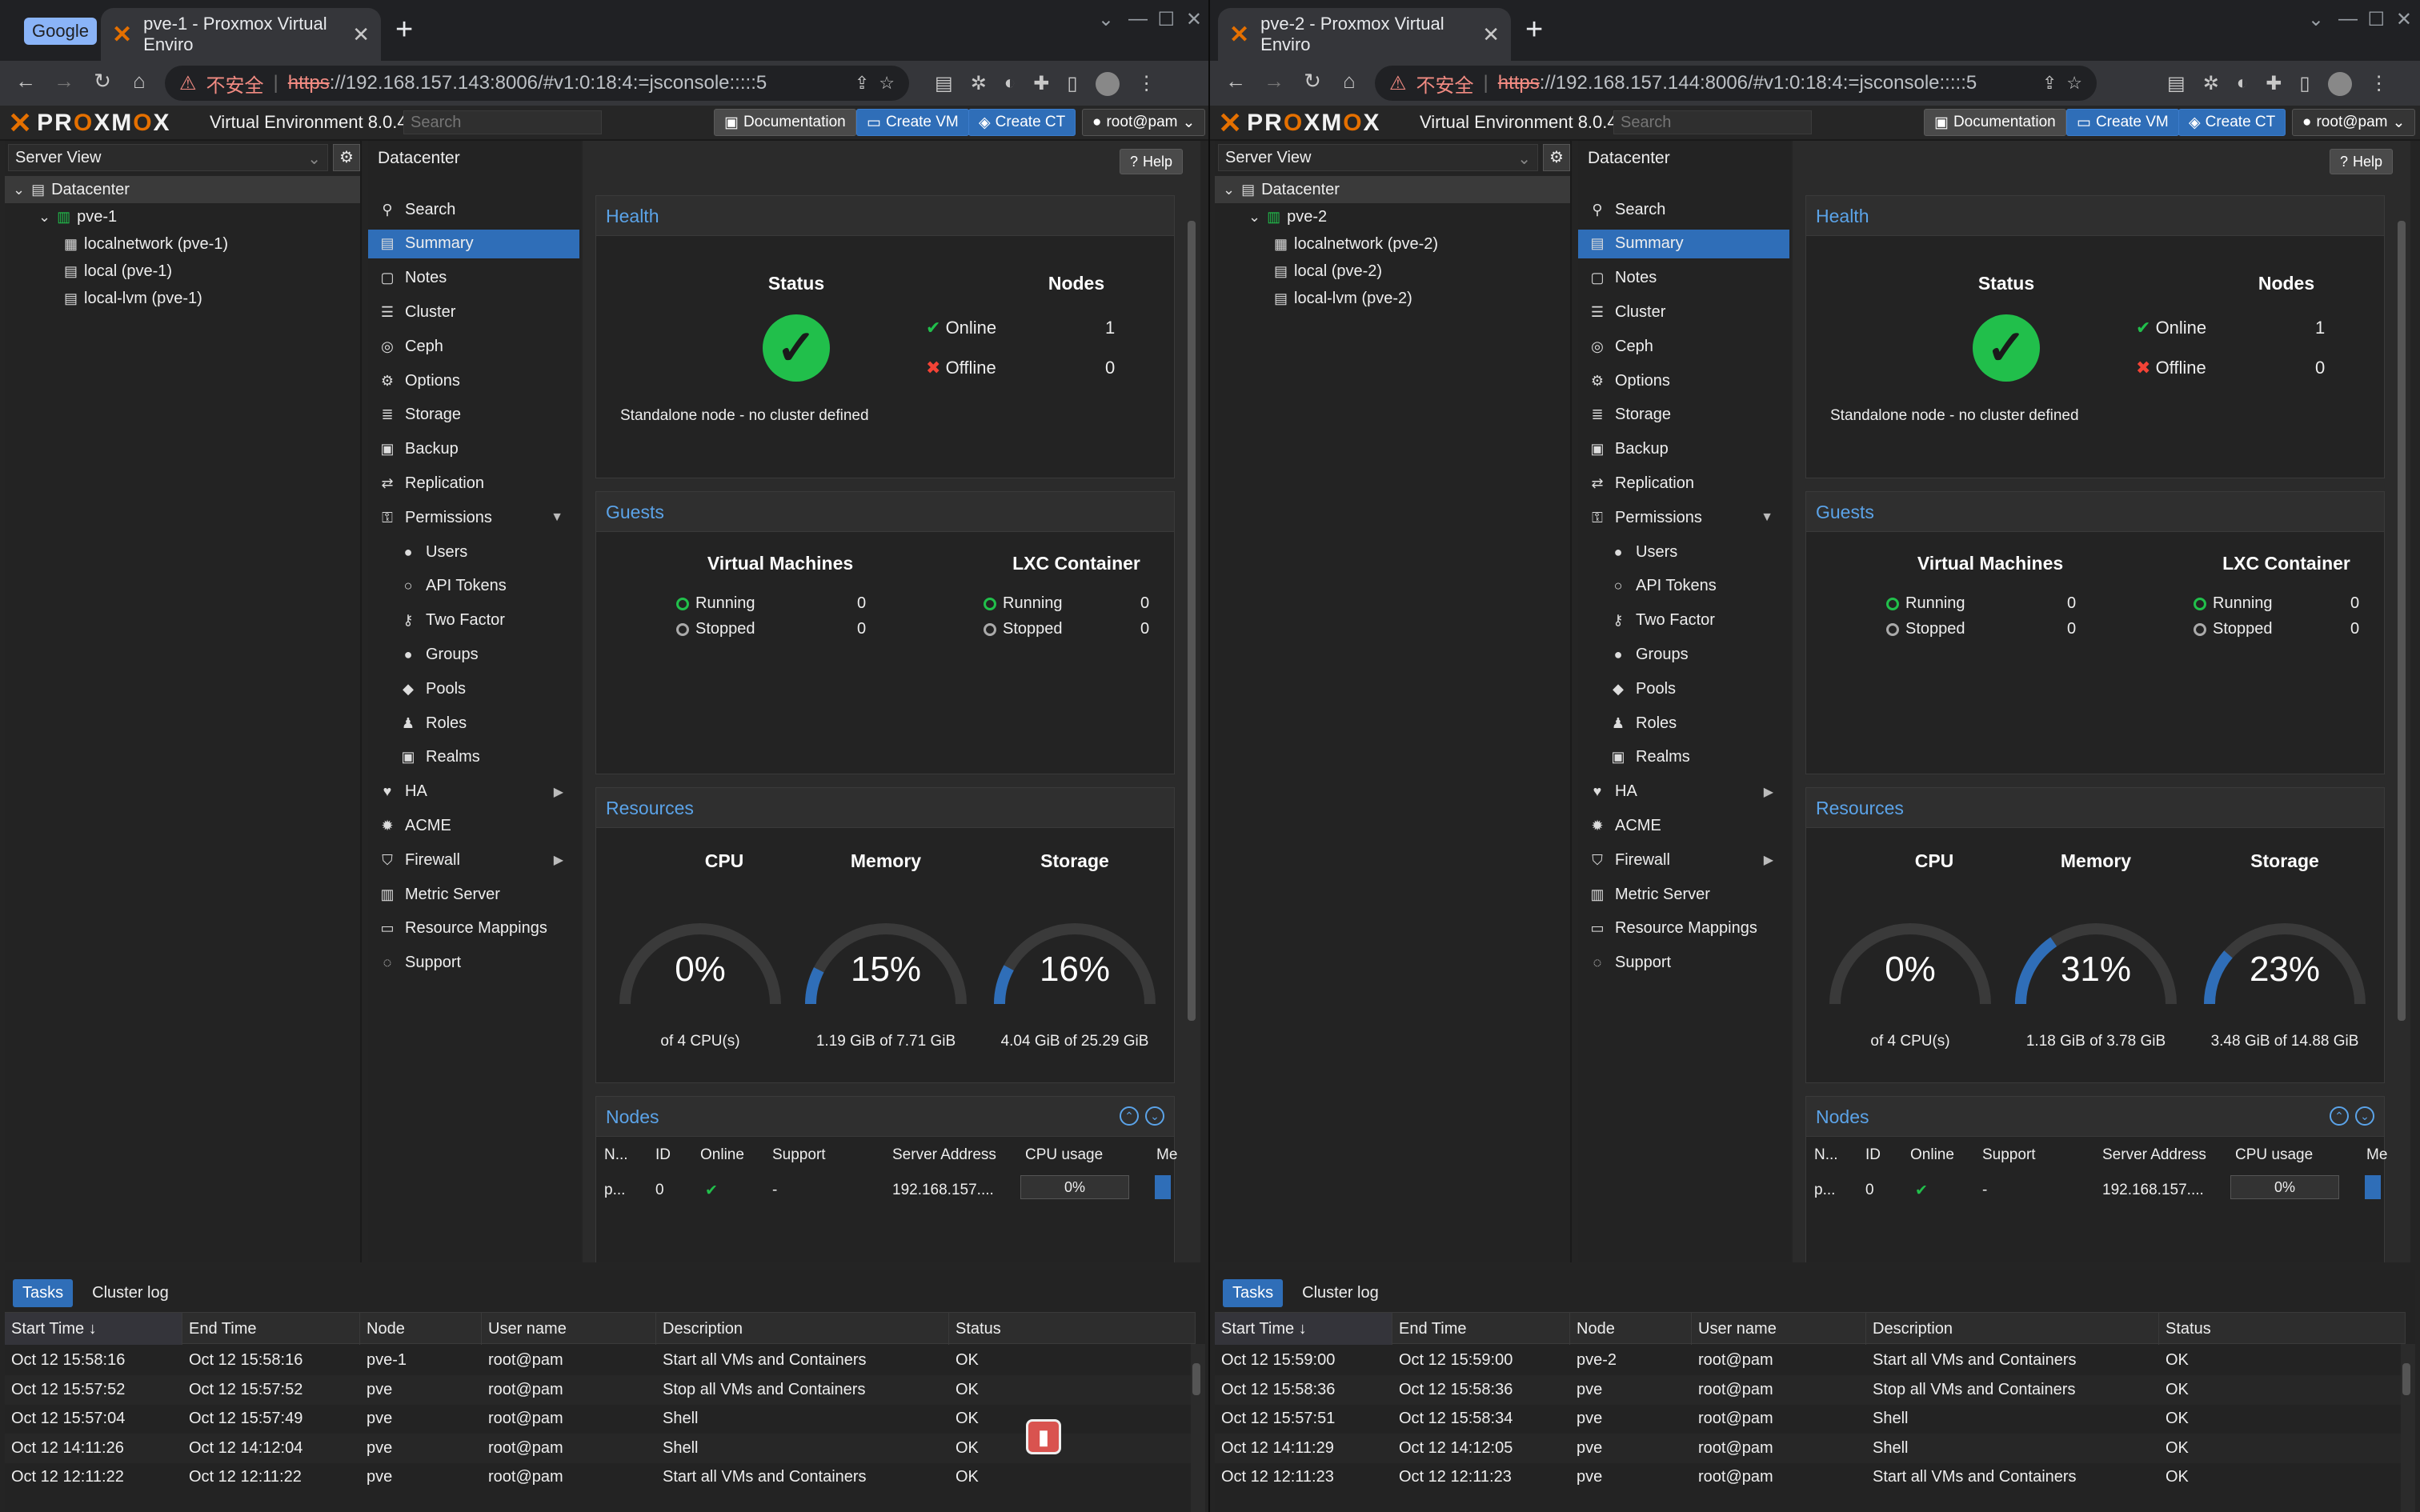  Describe the element at coordinates (473, 654) in the screenshot. I see `menu-item-groups: ● Groups` at that location.